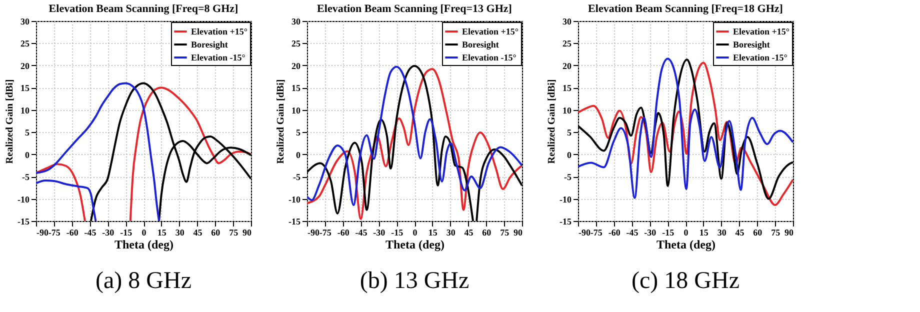 The width and height of the screenshot is (920, 312). Describe the element at coordinates (143, 9) in the screenshot. I see `chart-title: Elevation Beam Scanning [Freq=8 GHz]` at that location.